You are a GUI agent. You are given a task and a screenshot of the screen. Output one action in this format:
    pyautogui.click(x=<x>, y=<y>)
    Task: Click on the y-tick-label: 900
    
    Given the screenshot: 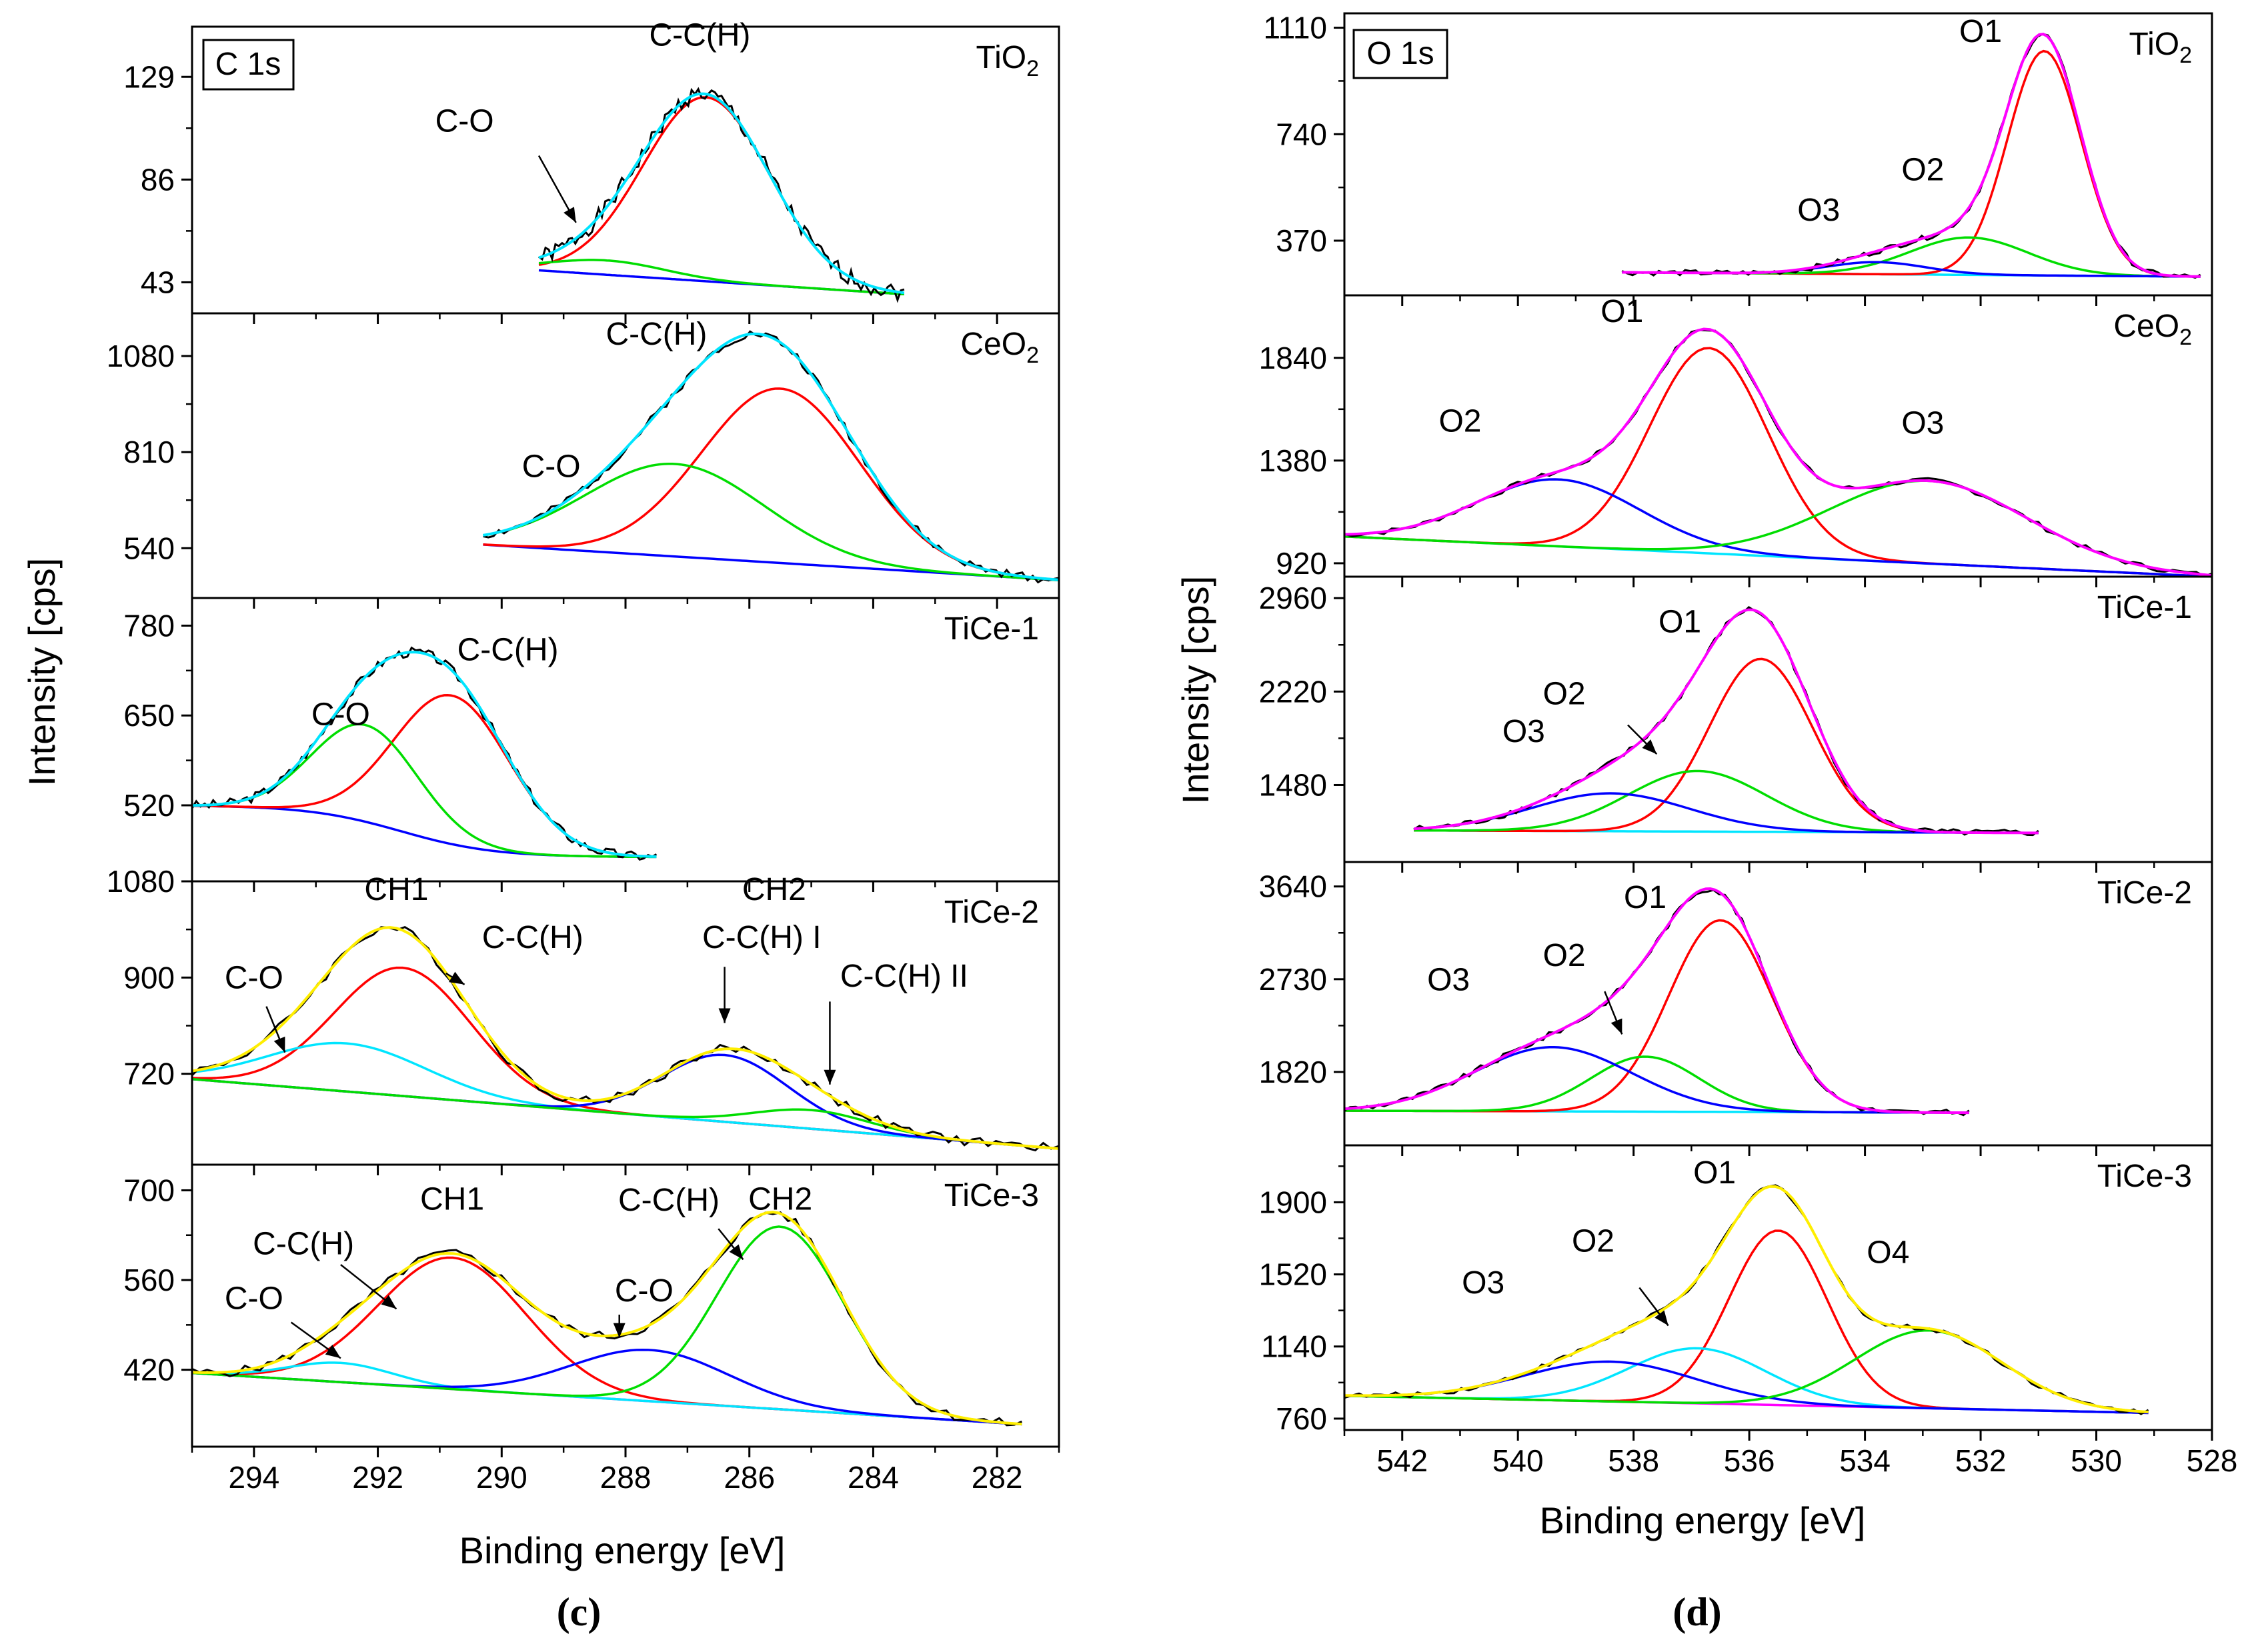 What is the action you would take?
    pyautogui.click(x=149, y=977)
    